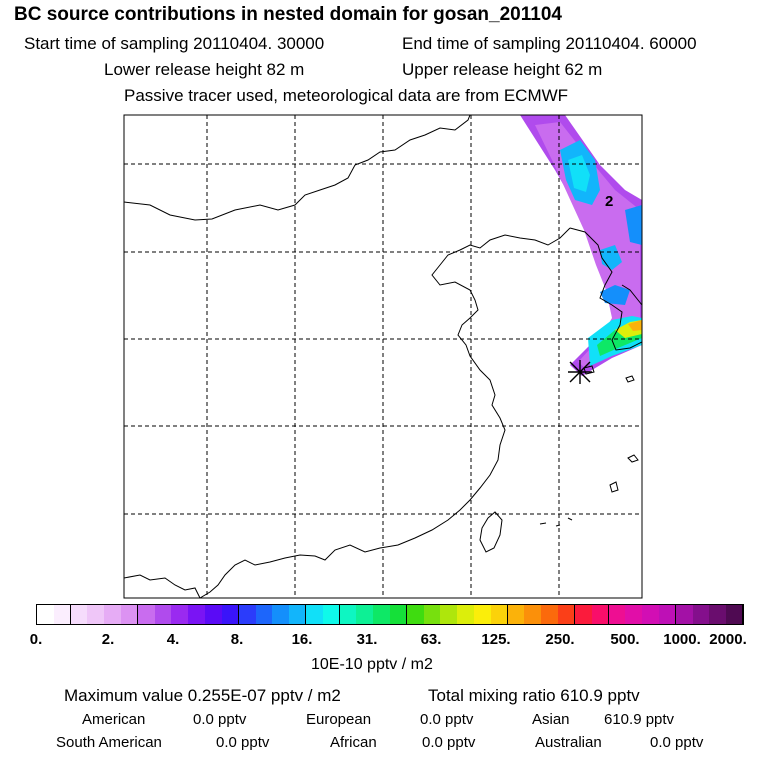  What do you see at coordinates (580, 372) in the screenshot?
I see `receptor-marker` at bounding box center [580, 372].